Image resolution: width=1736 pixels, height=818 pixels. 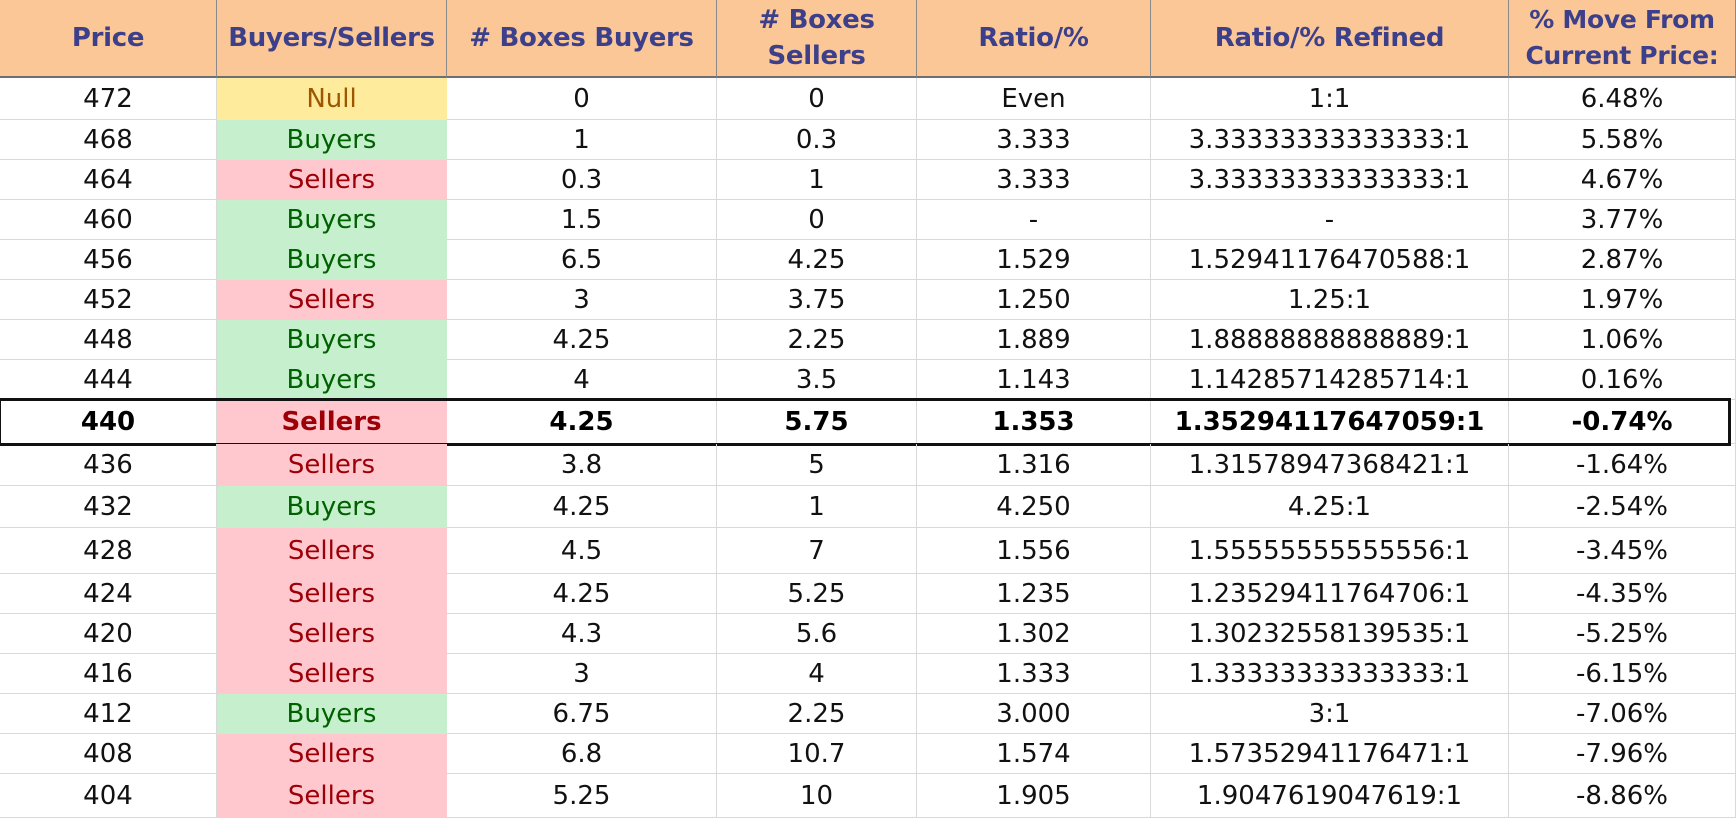 What do you see at coordinates (108, 340) in the screenshot?
I see `price-cell: 448` at bounding box center [108, 340].